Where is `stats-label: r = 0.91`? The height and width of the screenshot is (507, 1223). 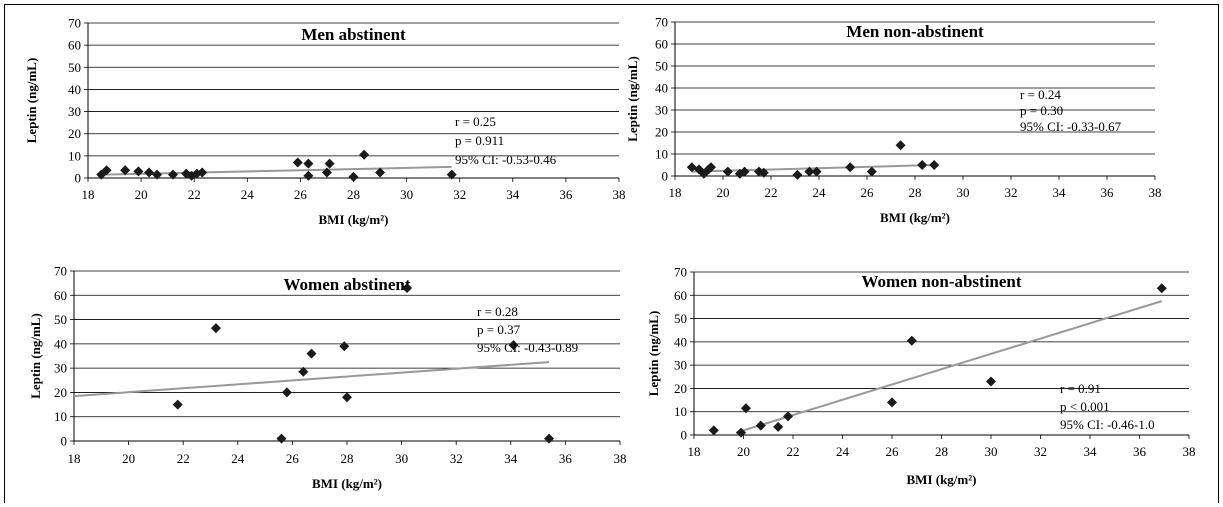
stats-label: r = 0.91 is located at coordinates (1080, 388).